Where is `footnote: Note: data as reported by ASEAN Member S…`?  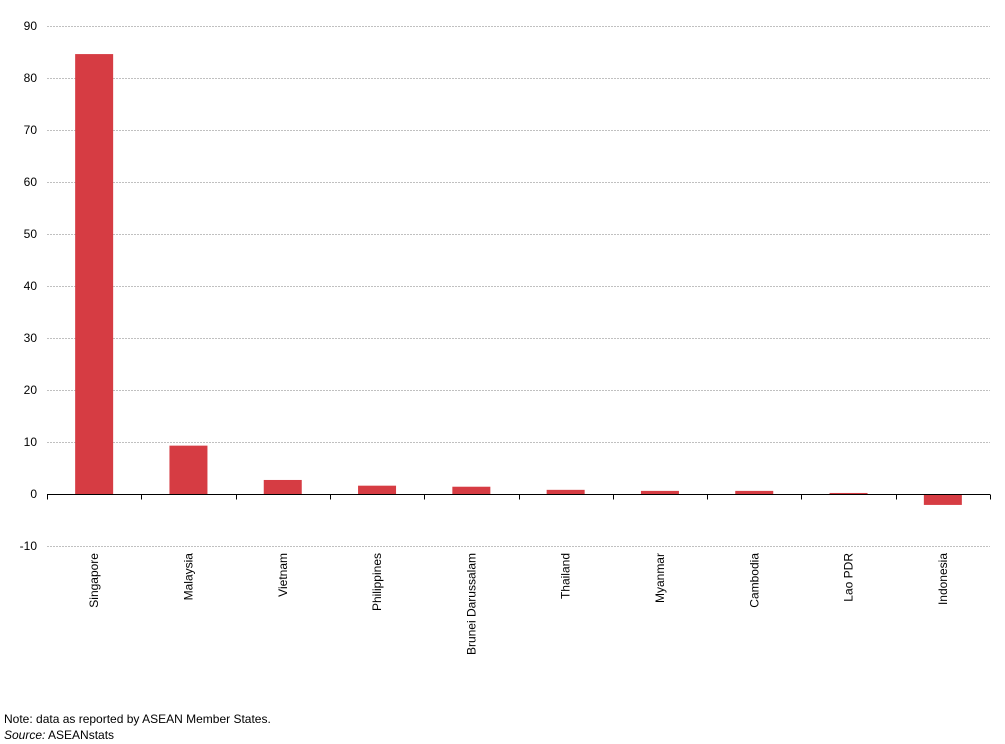
footnote: Note: data as reported by ASEAN Member S… is located at coordinates (137, 719).